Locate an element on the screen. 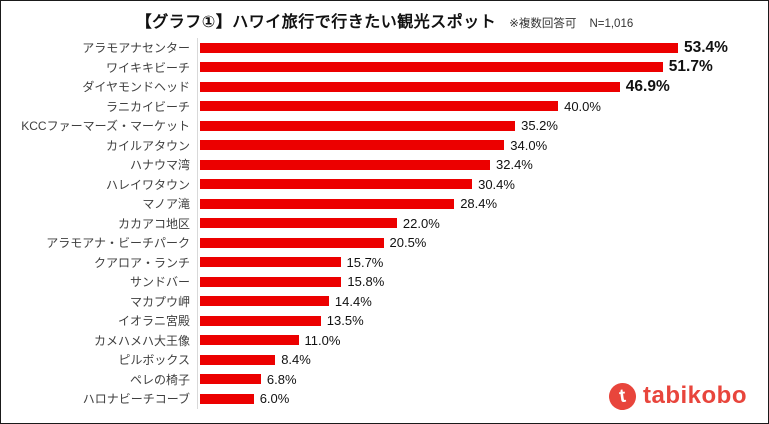 The width and height of the screenshot is (769, 424). bar-track: 34.0% is located at coordinates (479, 145).